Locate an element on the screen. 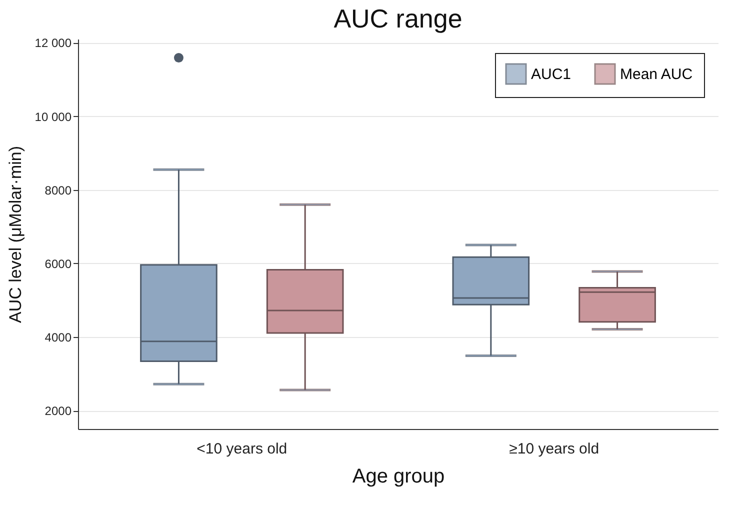 This screenshot has height=518, width=745. y-tick-label: 12 000 is located at coordinates (53, 43).